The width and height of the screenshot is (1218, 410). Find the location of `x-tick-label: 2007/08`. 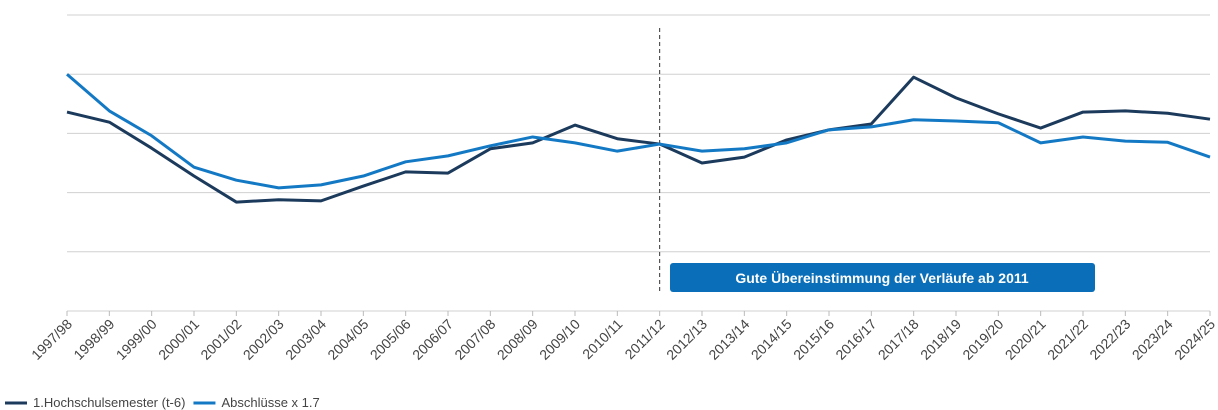

x-tick-label: 2007/08 is located at coordinates (474, 339).